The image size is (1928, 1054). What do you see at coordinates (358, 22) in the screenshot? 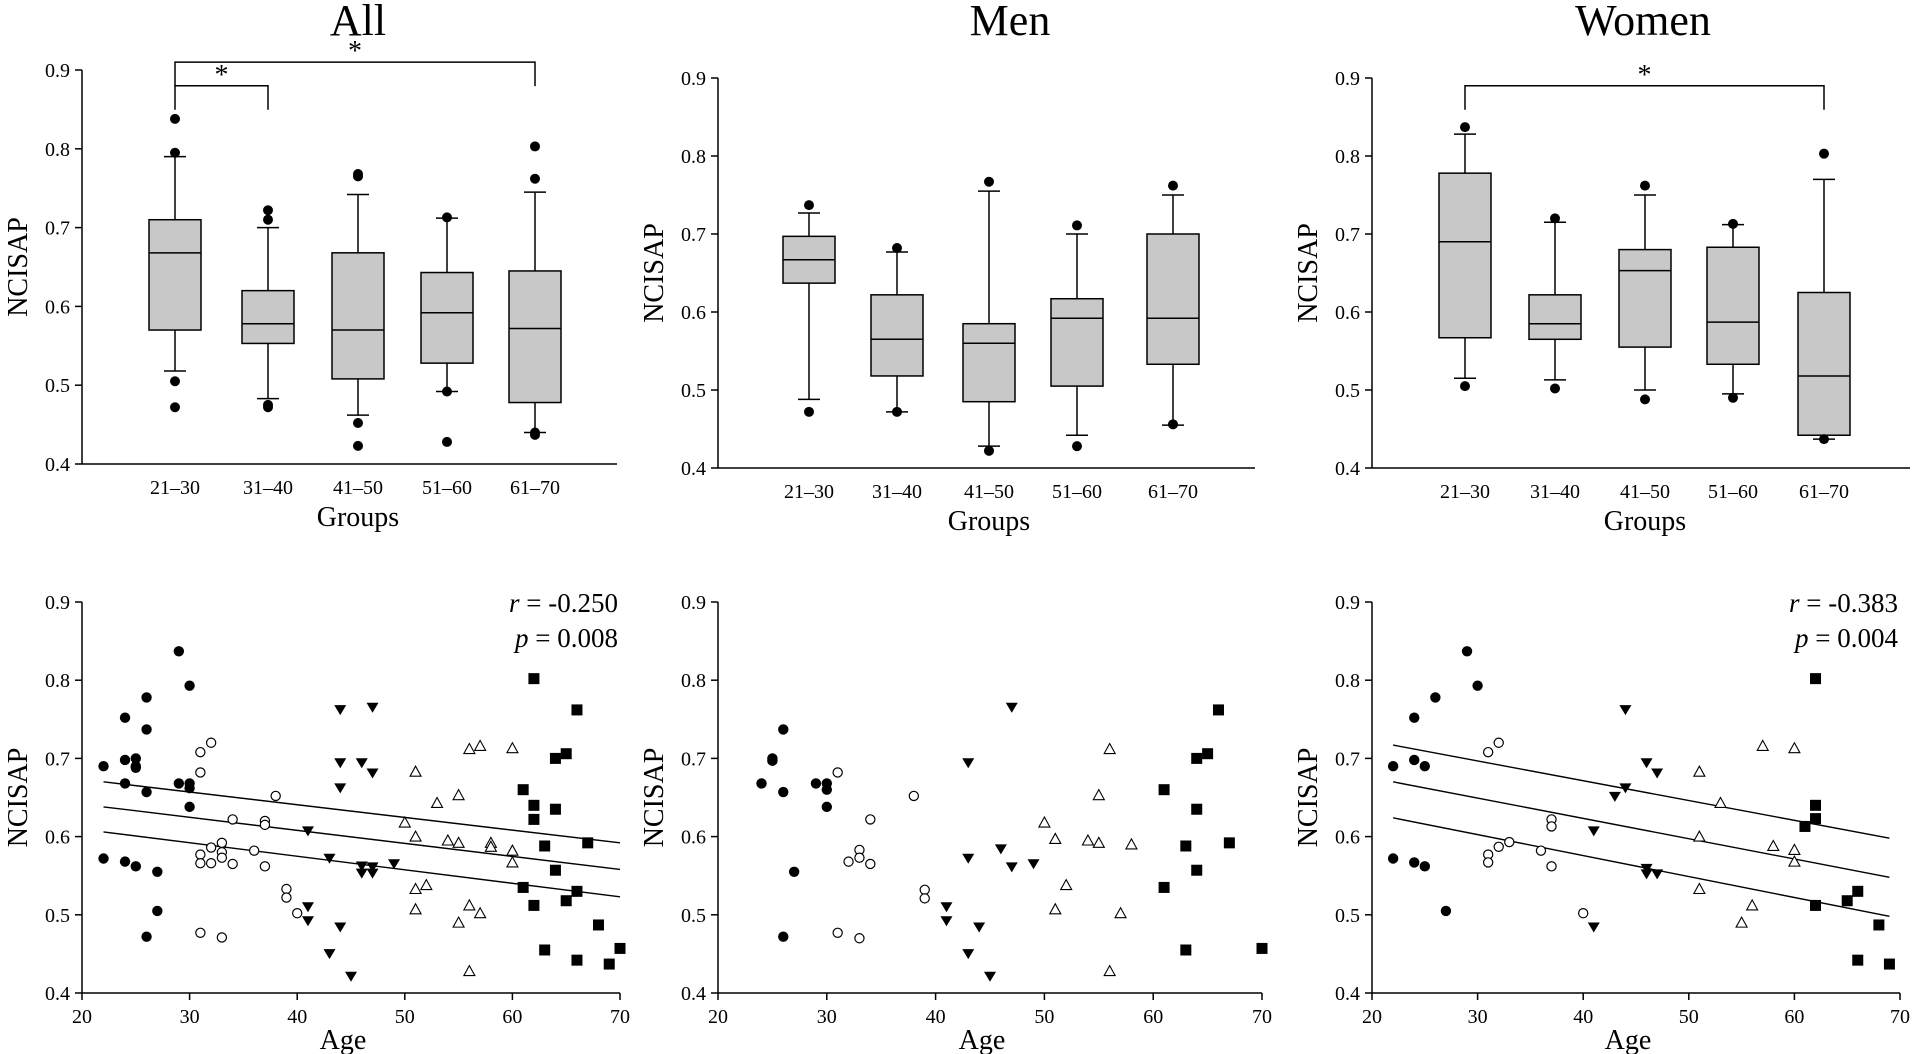
I see `chart-title: All` at bounding box center [358, 22].